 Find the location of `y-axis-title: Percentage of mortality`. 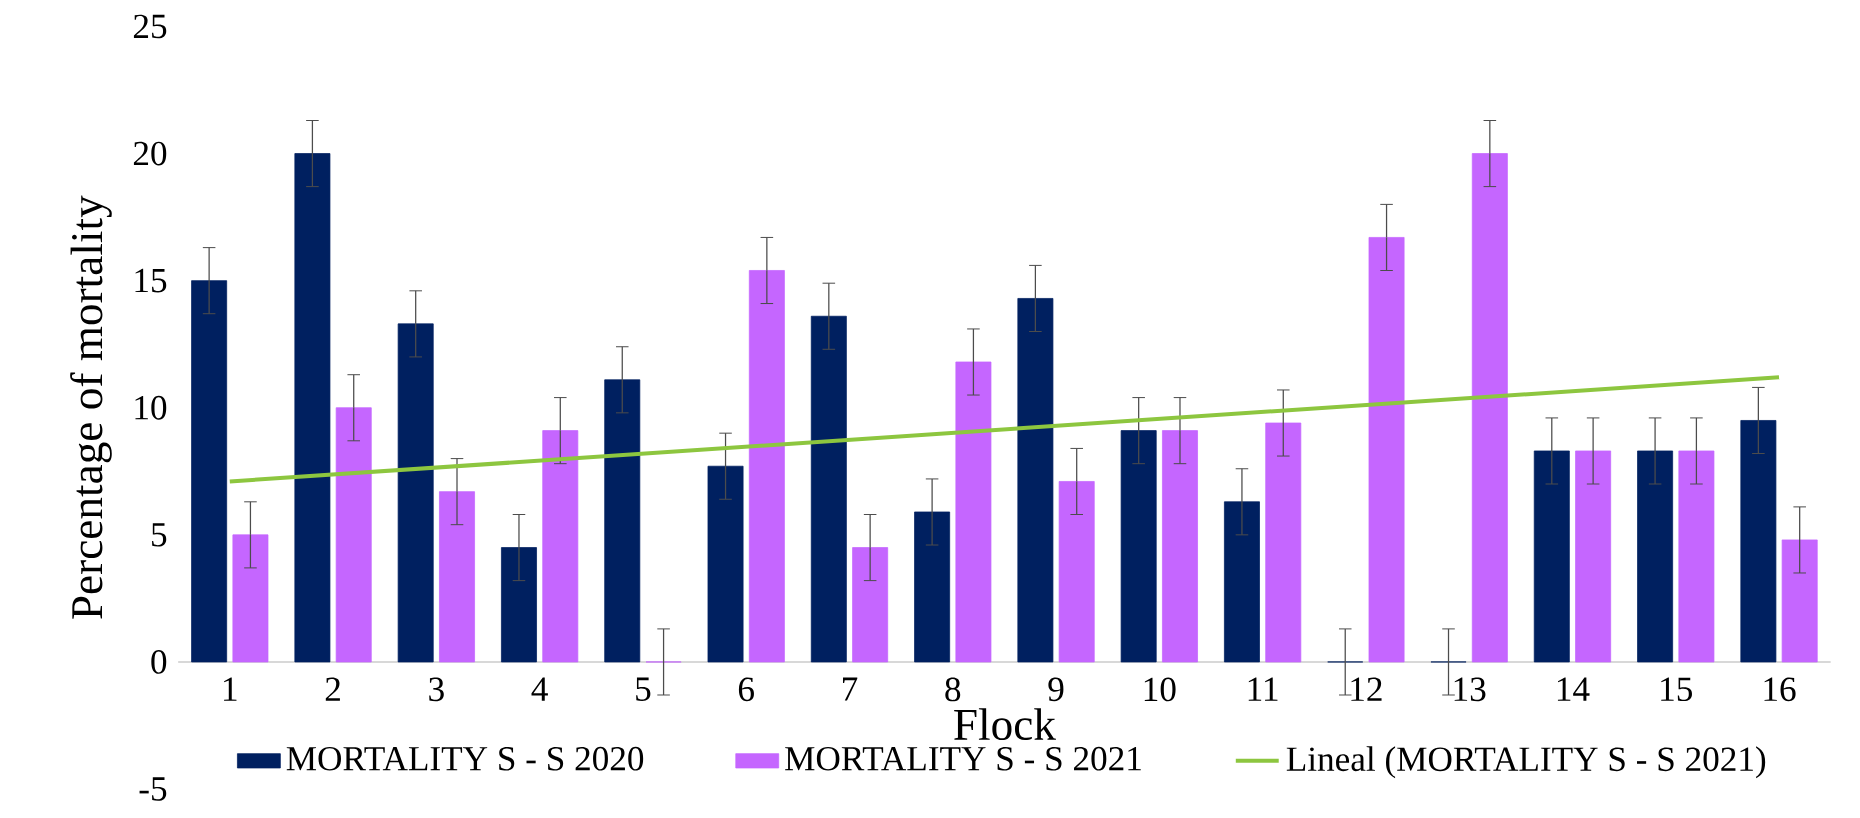

y-axis-title: Percentage of mortality is located at coordinates (91, 407).